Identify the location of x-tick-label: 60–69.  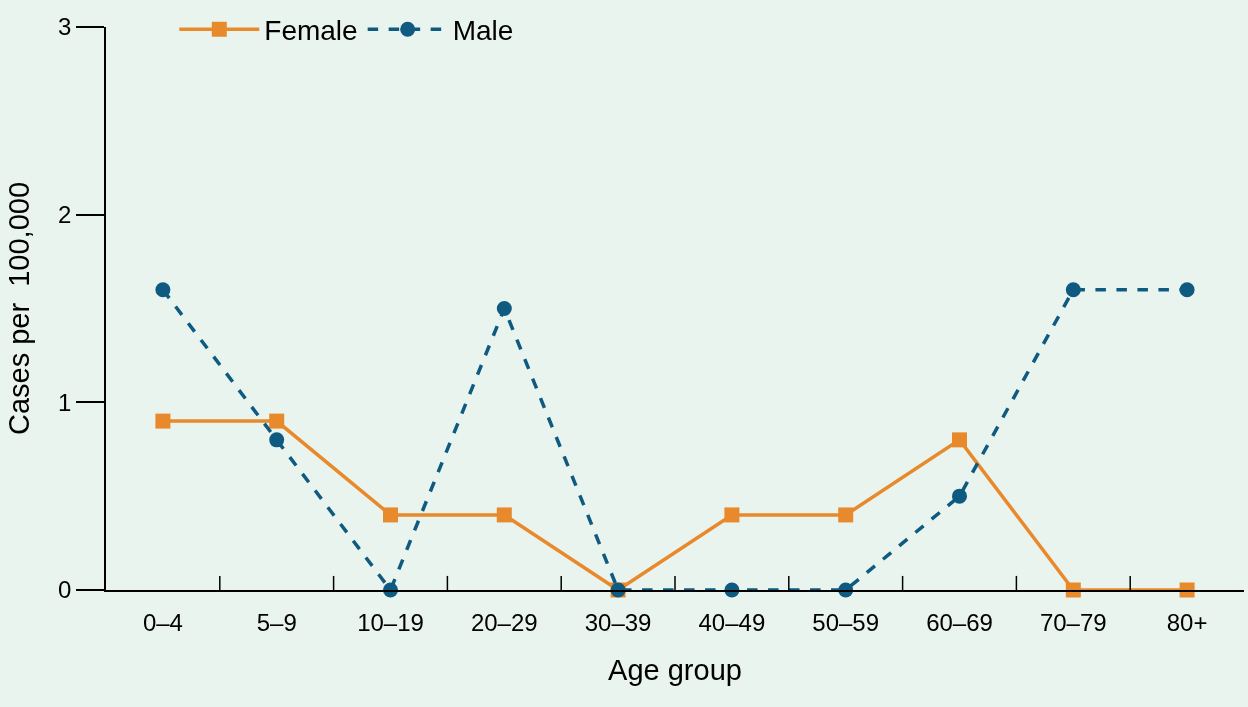
(959, 622).